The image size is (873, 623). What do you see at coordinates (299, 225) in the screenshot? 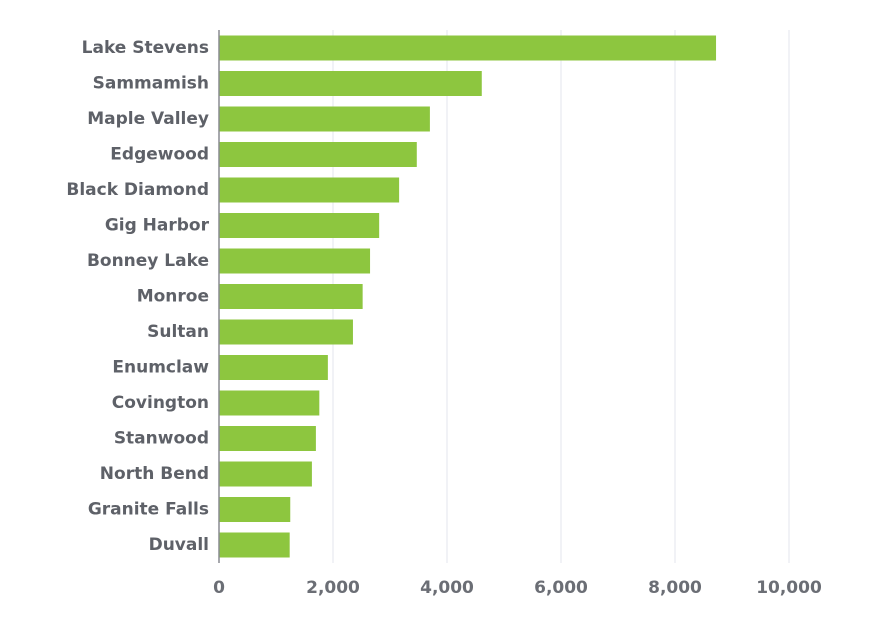
I see `bar-gig-harbor` at bounding box center [299, 225].